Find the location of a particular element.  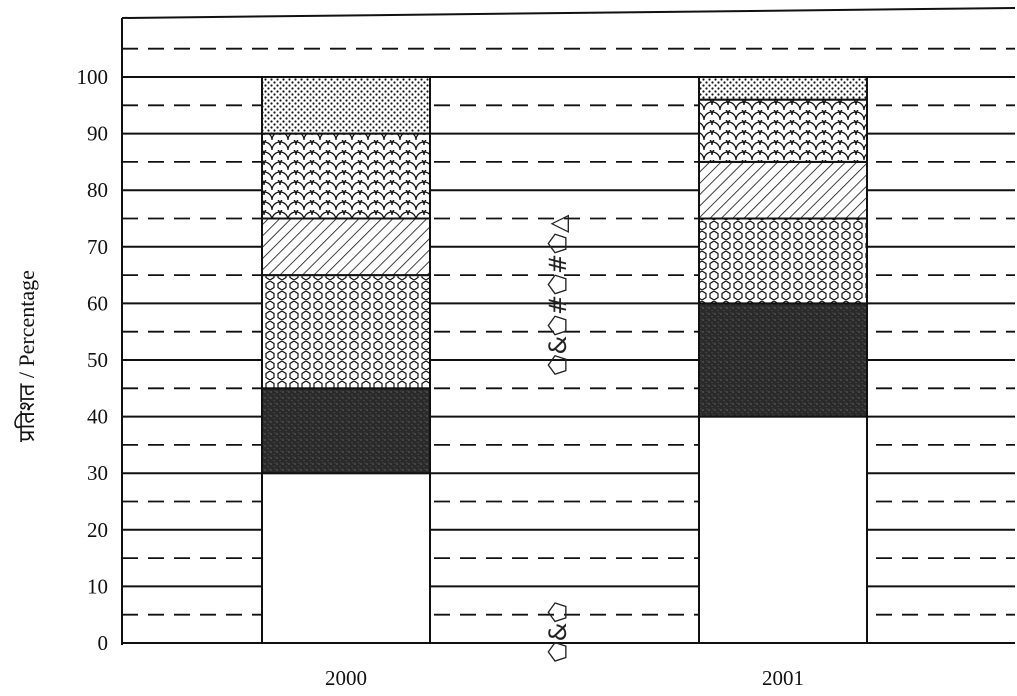

y-ticks: 0 10 20 30 40 50 60 70 80 90 100 is located at coordinates (93, 360).